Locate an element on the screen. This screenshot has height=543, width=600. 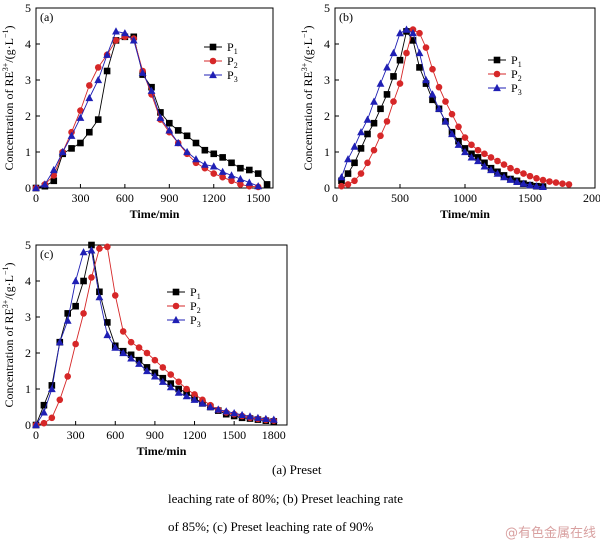
panel-a-legend-label-P3: P3 is located at coordinates (232, 76).